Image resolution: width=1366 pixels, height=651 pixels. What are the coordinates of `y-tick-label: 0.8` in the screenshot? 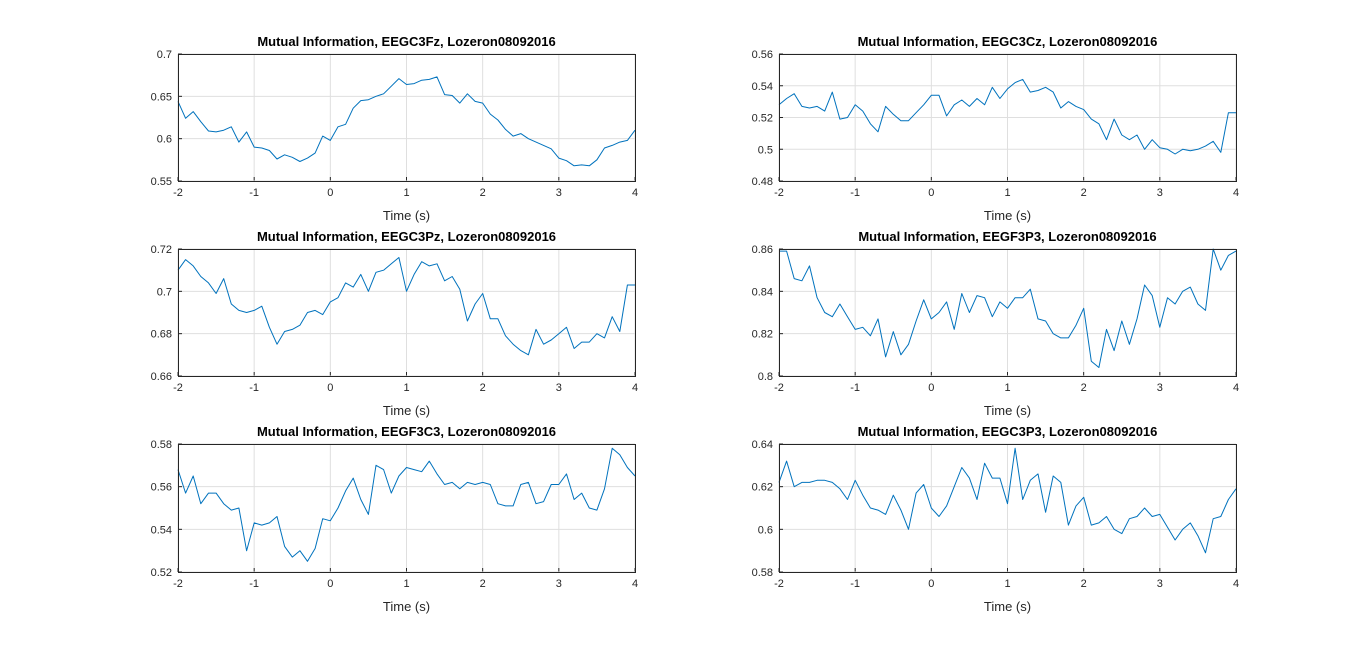 It's located at (765, 377).